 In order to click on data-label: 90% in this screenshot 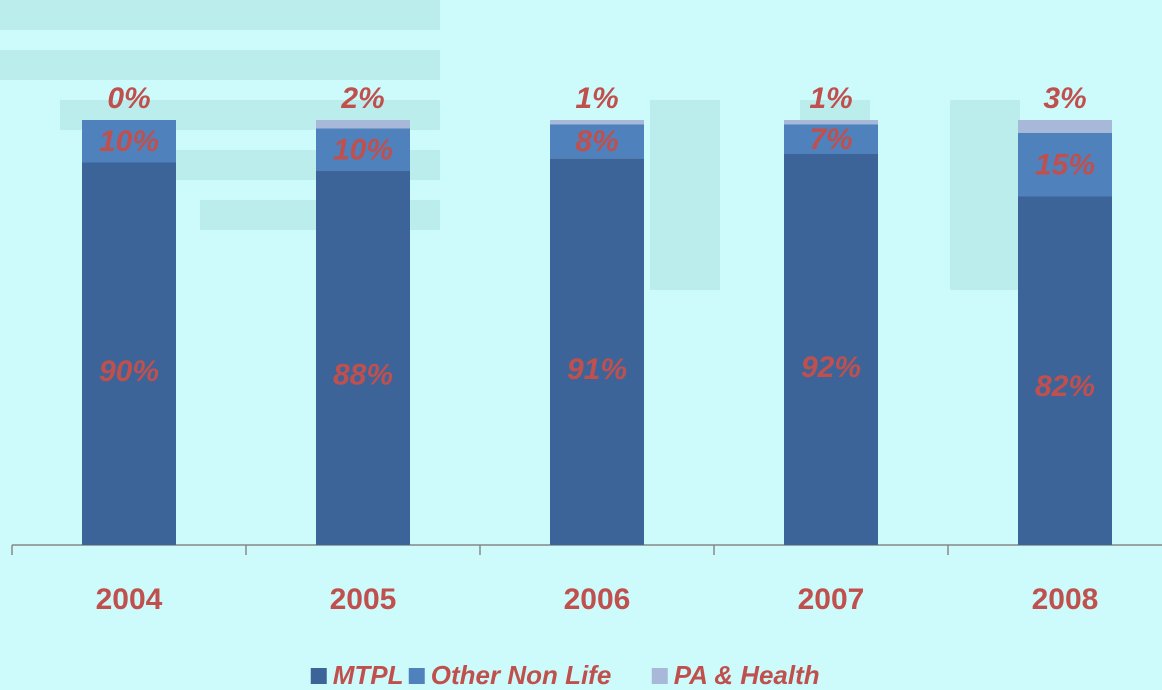, I will do `click(129, 371)`.